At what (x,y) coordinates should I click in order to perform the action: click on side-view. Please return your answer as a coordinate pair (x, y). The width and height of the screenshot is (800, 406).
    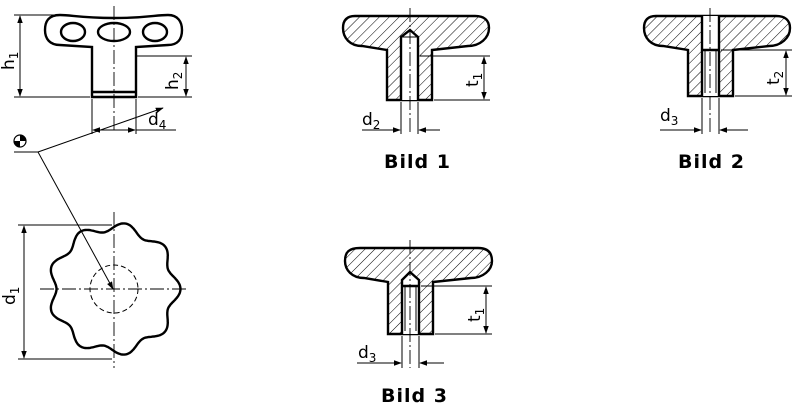
    Looking at the image, I should click on (103, 70).